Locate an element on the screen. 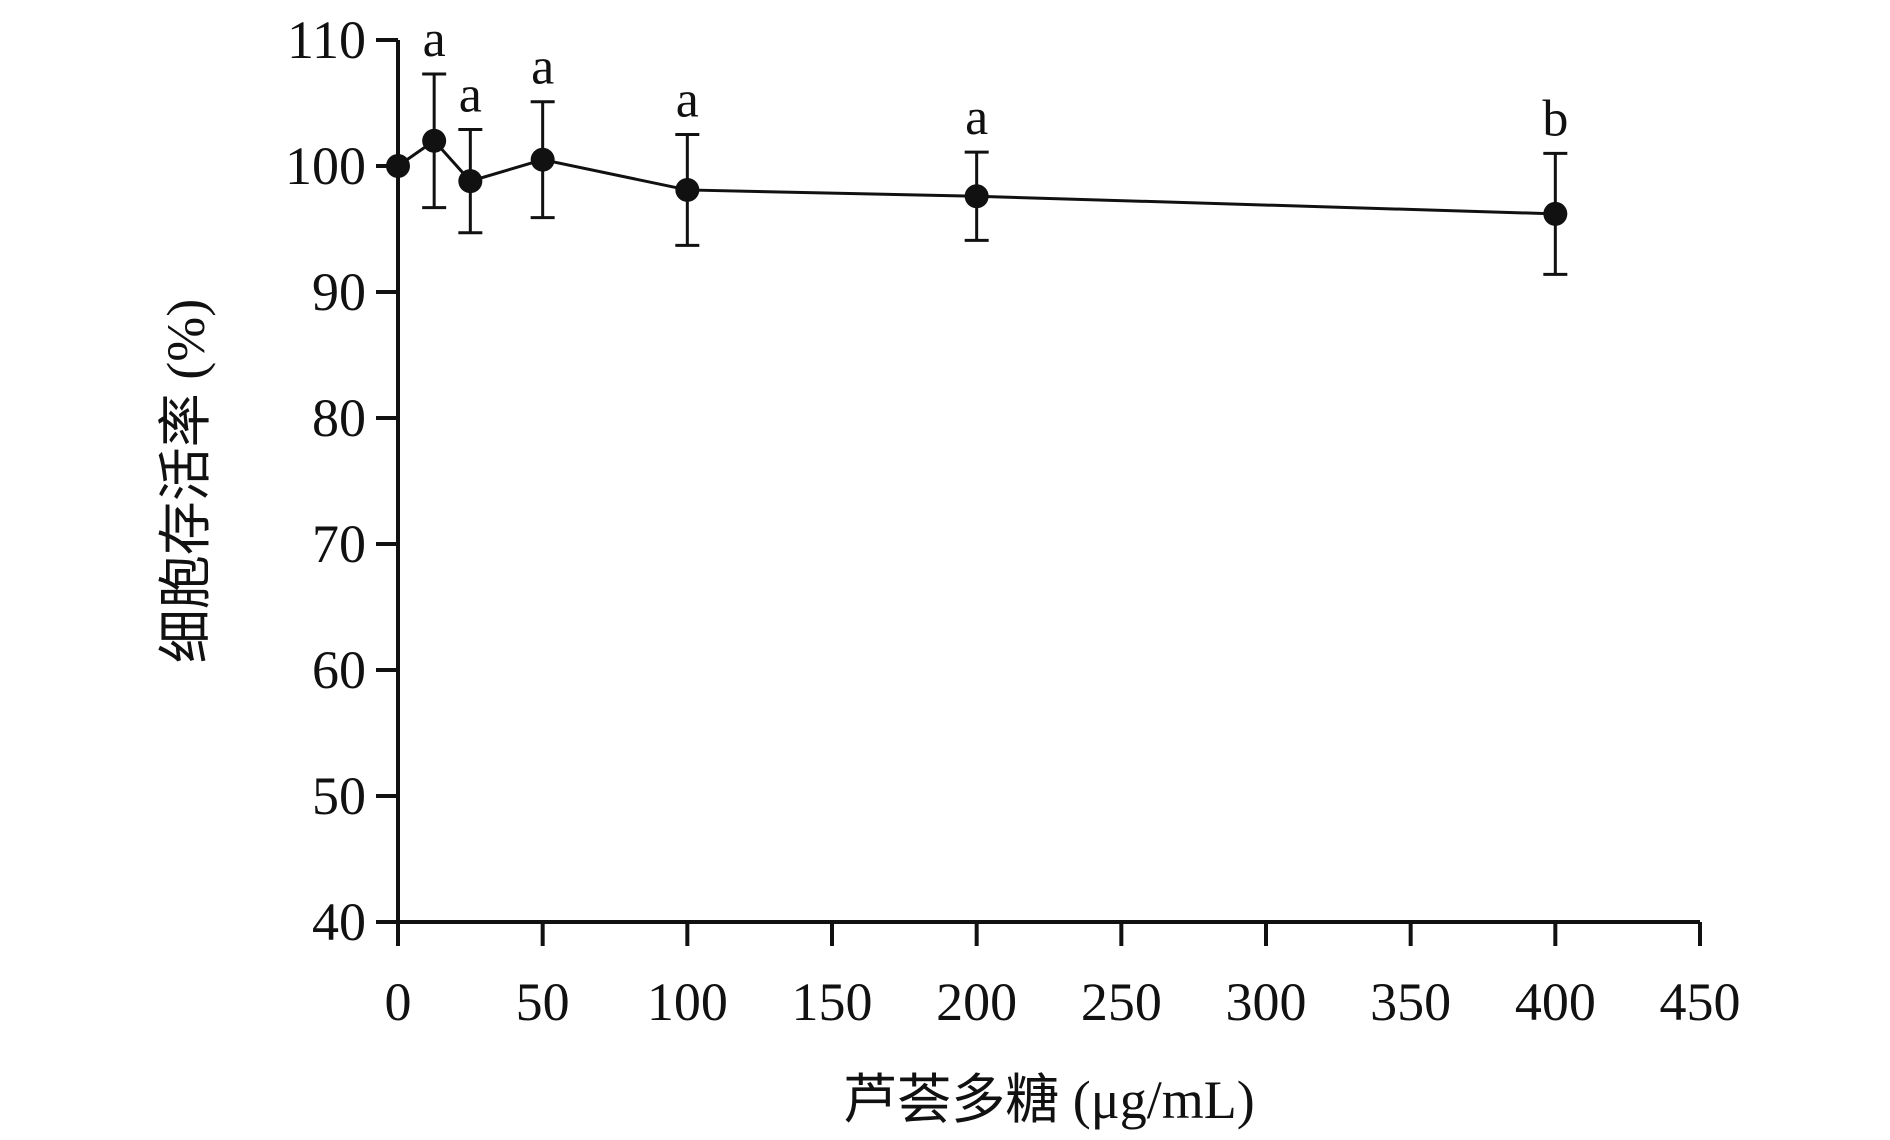 This screenshot has width=1890, height=1140. y-tick-label: 90 is located at coordinates (339, 292).